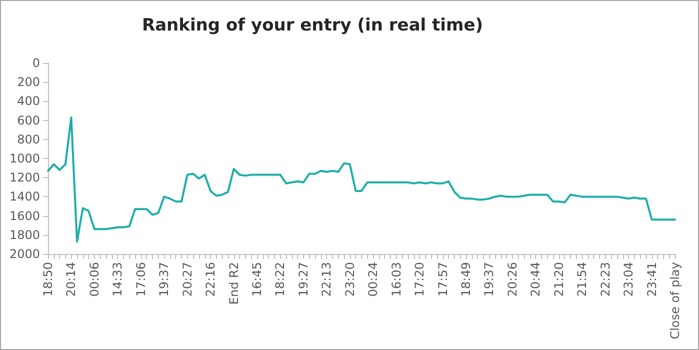 This screenshot has height=350, width=699. What do you see at coordinates (24, 235) in the screenshot?
I see `y-tick-label: 1800` at bounding box center [24, 235].